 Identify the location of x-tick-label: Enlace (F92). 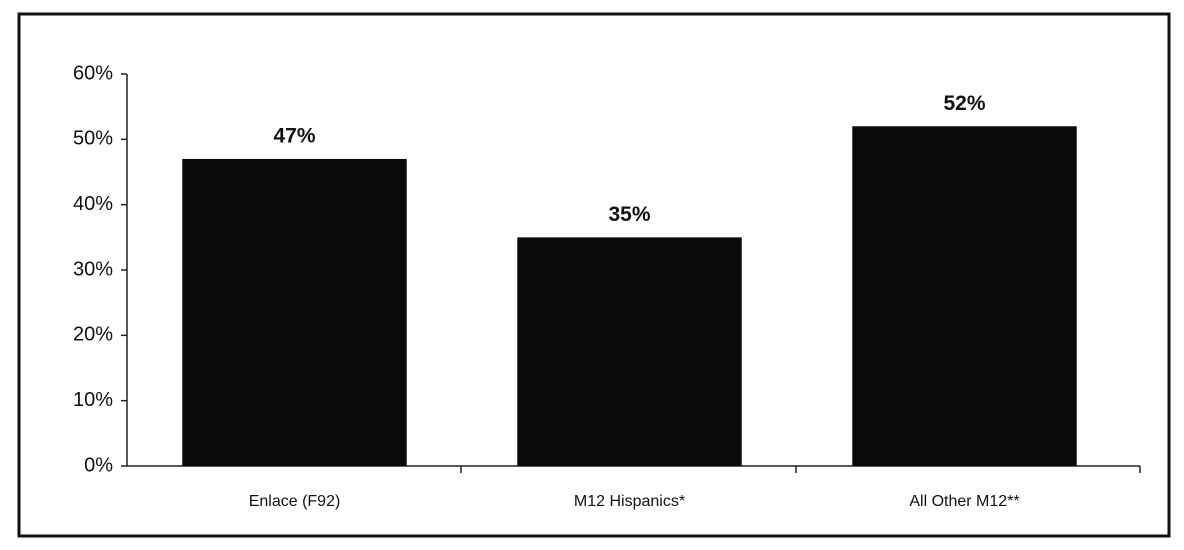
(295, 501).